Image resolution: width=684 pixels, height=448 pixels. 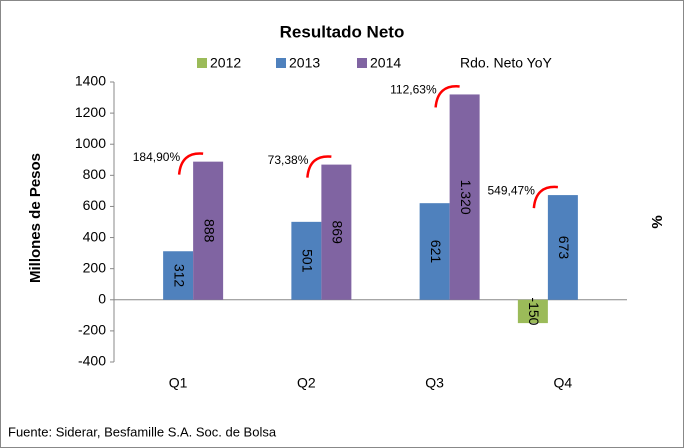 I want to click on legend-label: 2014, so click(x=385, y=63).